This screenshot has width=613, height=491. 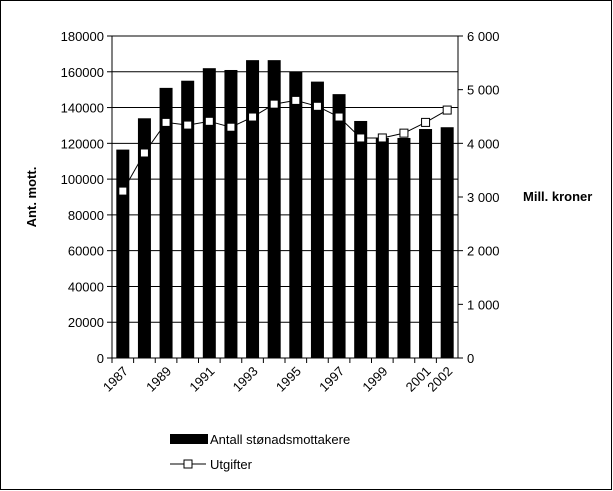 What do you see at coordinates (483, 251) in the screenshot?
I see `y2-tick-label: 2 000` at bounding box center [483, 251].